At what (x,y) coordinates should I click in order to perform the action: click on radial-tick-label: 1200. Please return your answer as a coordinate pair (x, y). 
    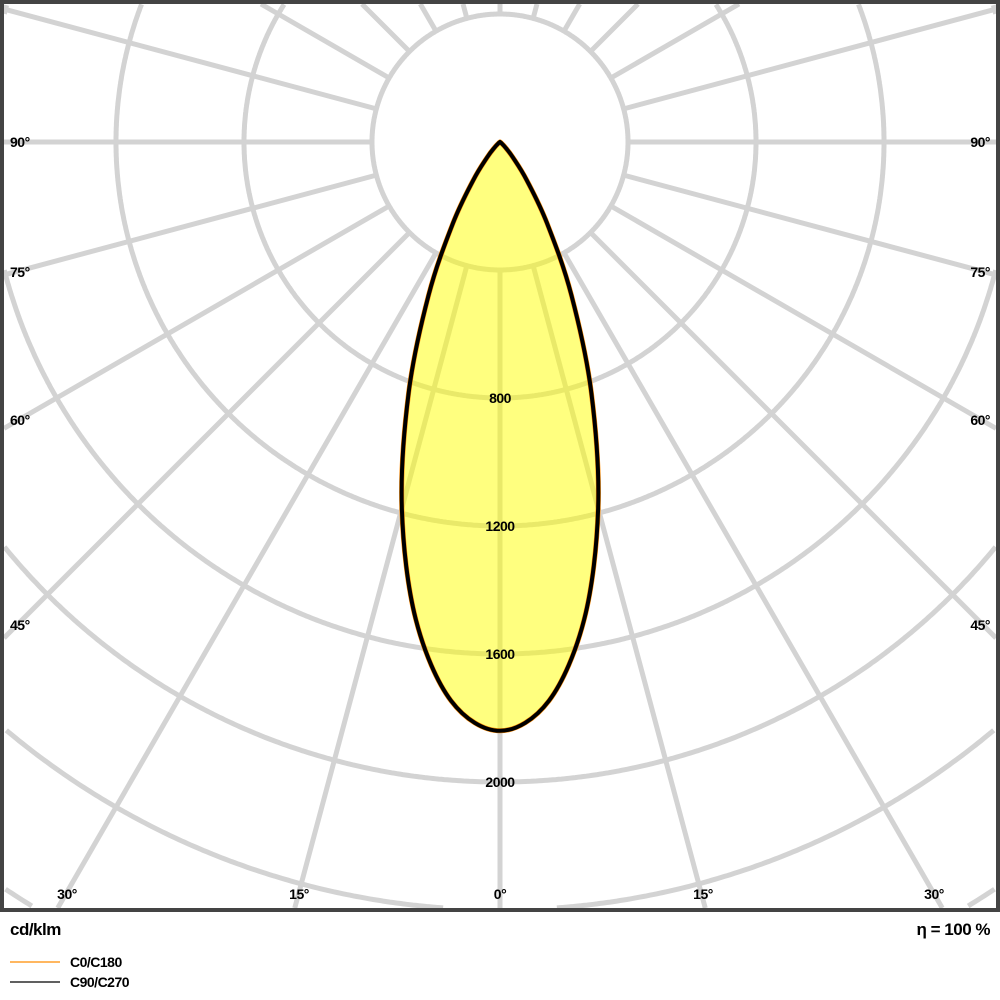
    Looking at the image, I should click on (500, 526).